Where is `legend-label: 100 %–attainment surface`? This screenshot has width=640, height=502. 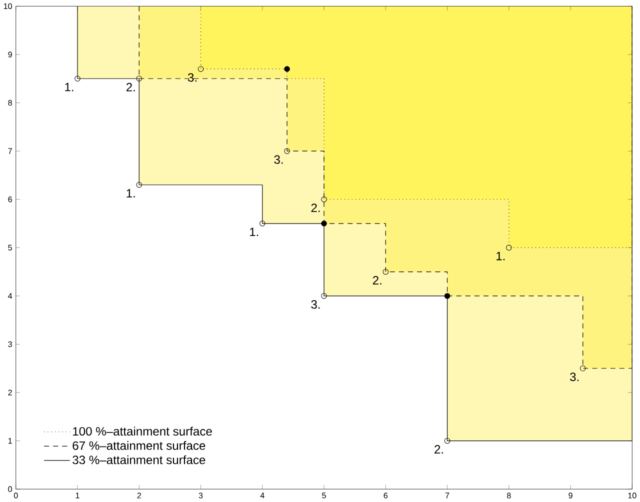 legend-label: 100 %–attainment surface is located at coordinates (142, 431).